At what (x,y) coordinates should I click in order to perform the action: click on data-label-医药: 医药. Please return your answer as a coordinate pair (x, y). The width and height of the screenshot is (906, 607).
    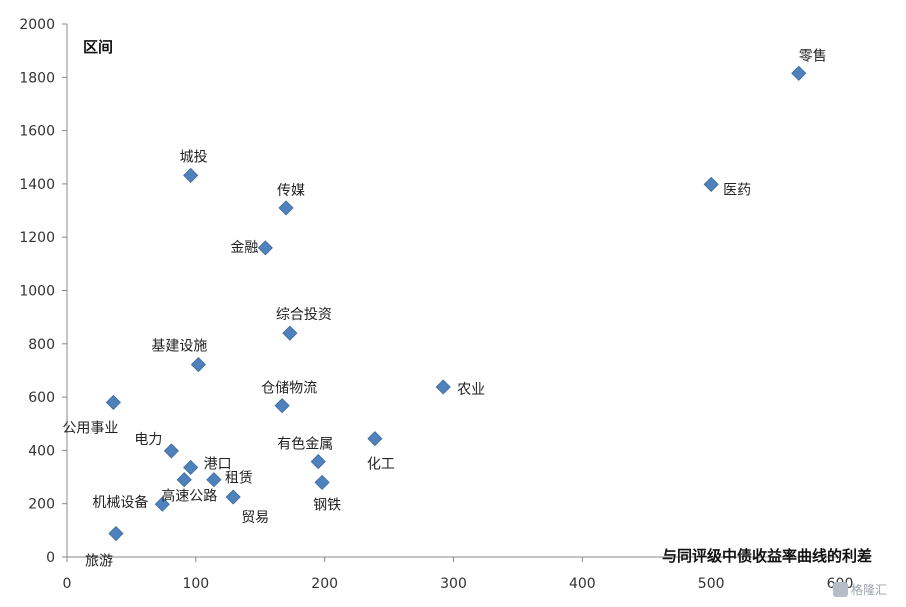
    Looking at the image, I should click on (737, 190).